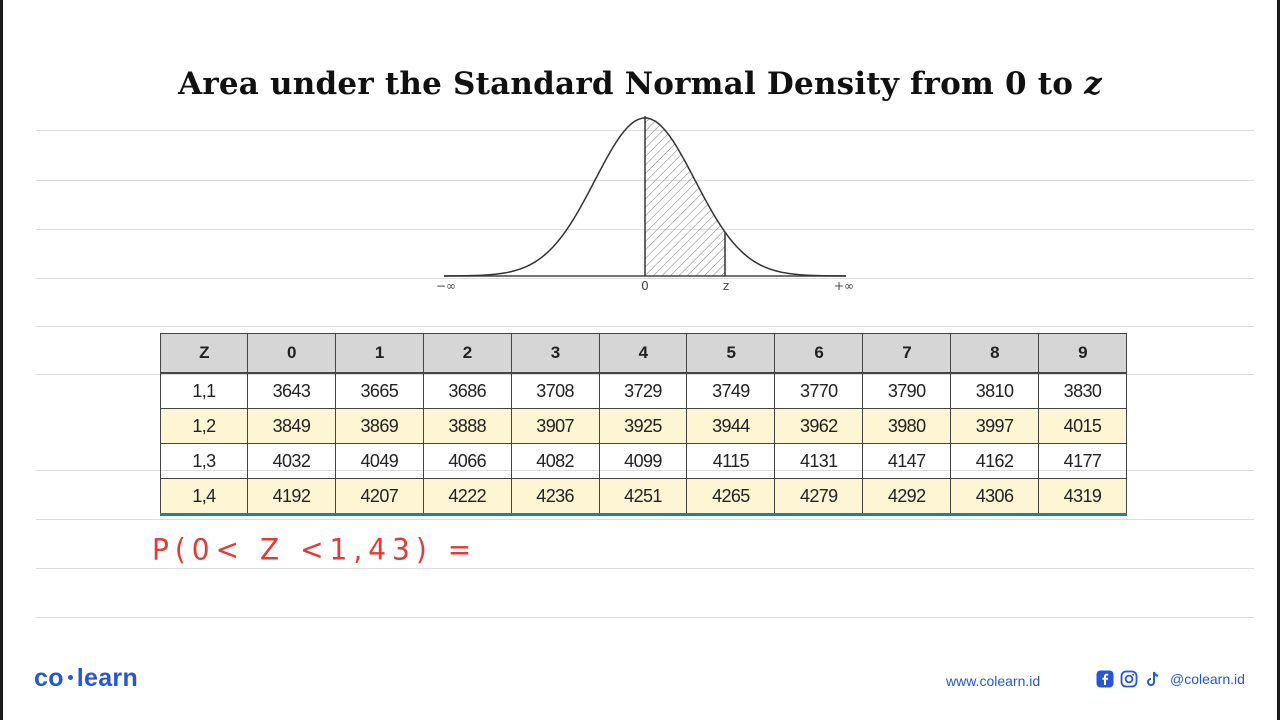 The image size is (1280, 720). Describe the element at coordinates (555, 497) in the screenshot. I see `table-cell: 4236` at that location.